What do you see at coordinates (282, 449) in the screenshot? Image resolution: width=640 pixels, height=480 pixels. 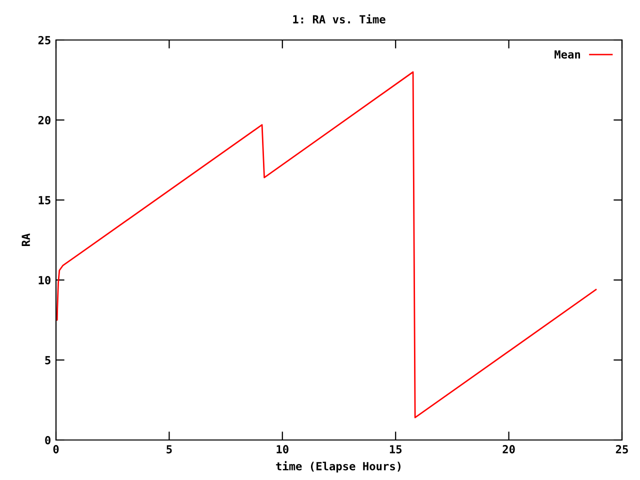 I see `x-tick-label: 10` at bounding box center [282, 449].